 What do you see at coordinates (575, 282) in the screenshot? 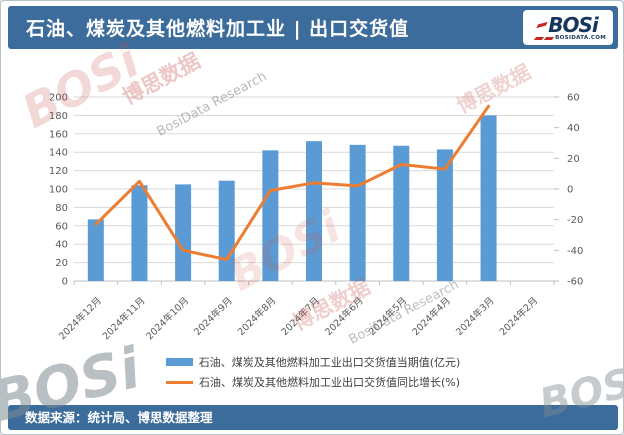
I see `right-axis-label: -60` at bounding box center [575, 282].